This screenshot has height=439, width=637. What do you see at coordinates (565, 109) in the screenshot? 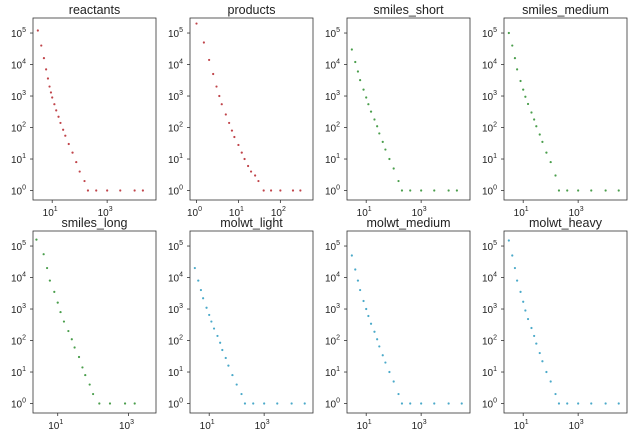
I see `plot-frame` at bounding box center [565, 109].